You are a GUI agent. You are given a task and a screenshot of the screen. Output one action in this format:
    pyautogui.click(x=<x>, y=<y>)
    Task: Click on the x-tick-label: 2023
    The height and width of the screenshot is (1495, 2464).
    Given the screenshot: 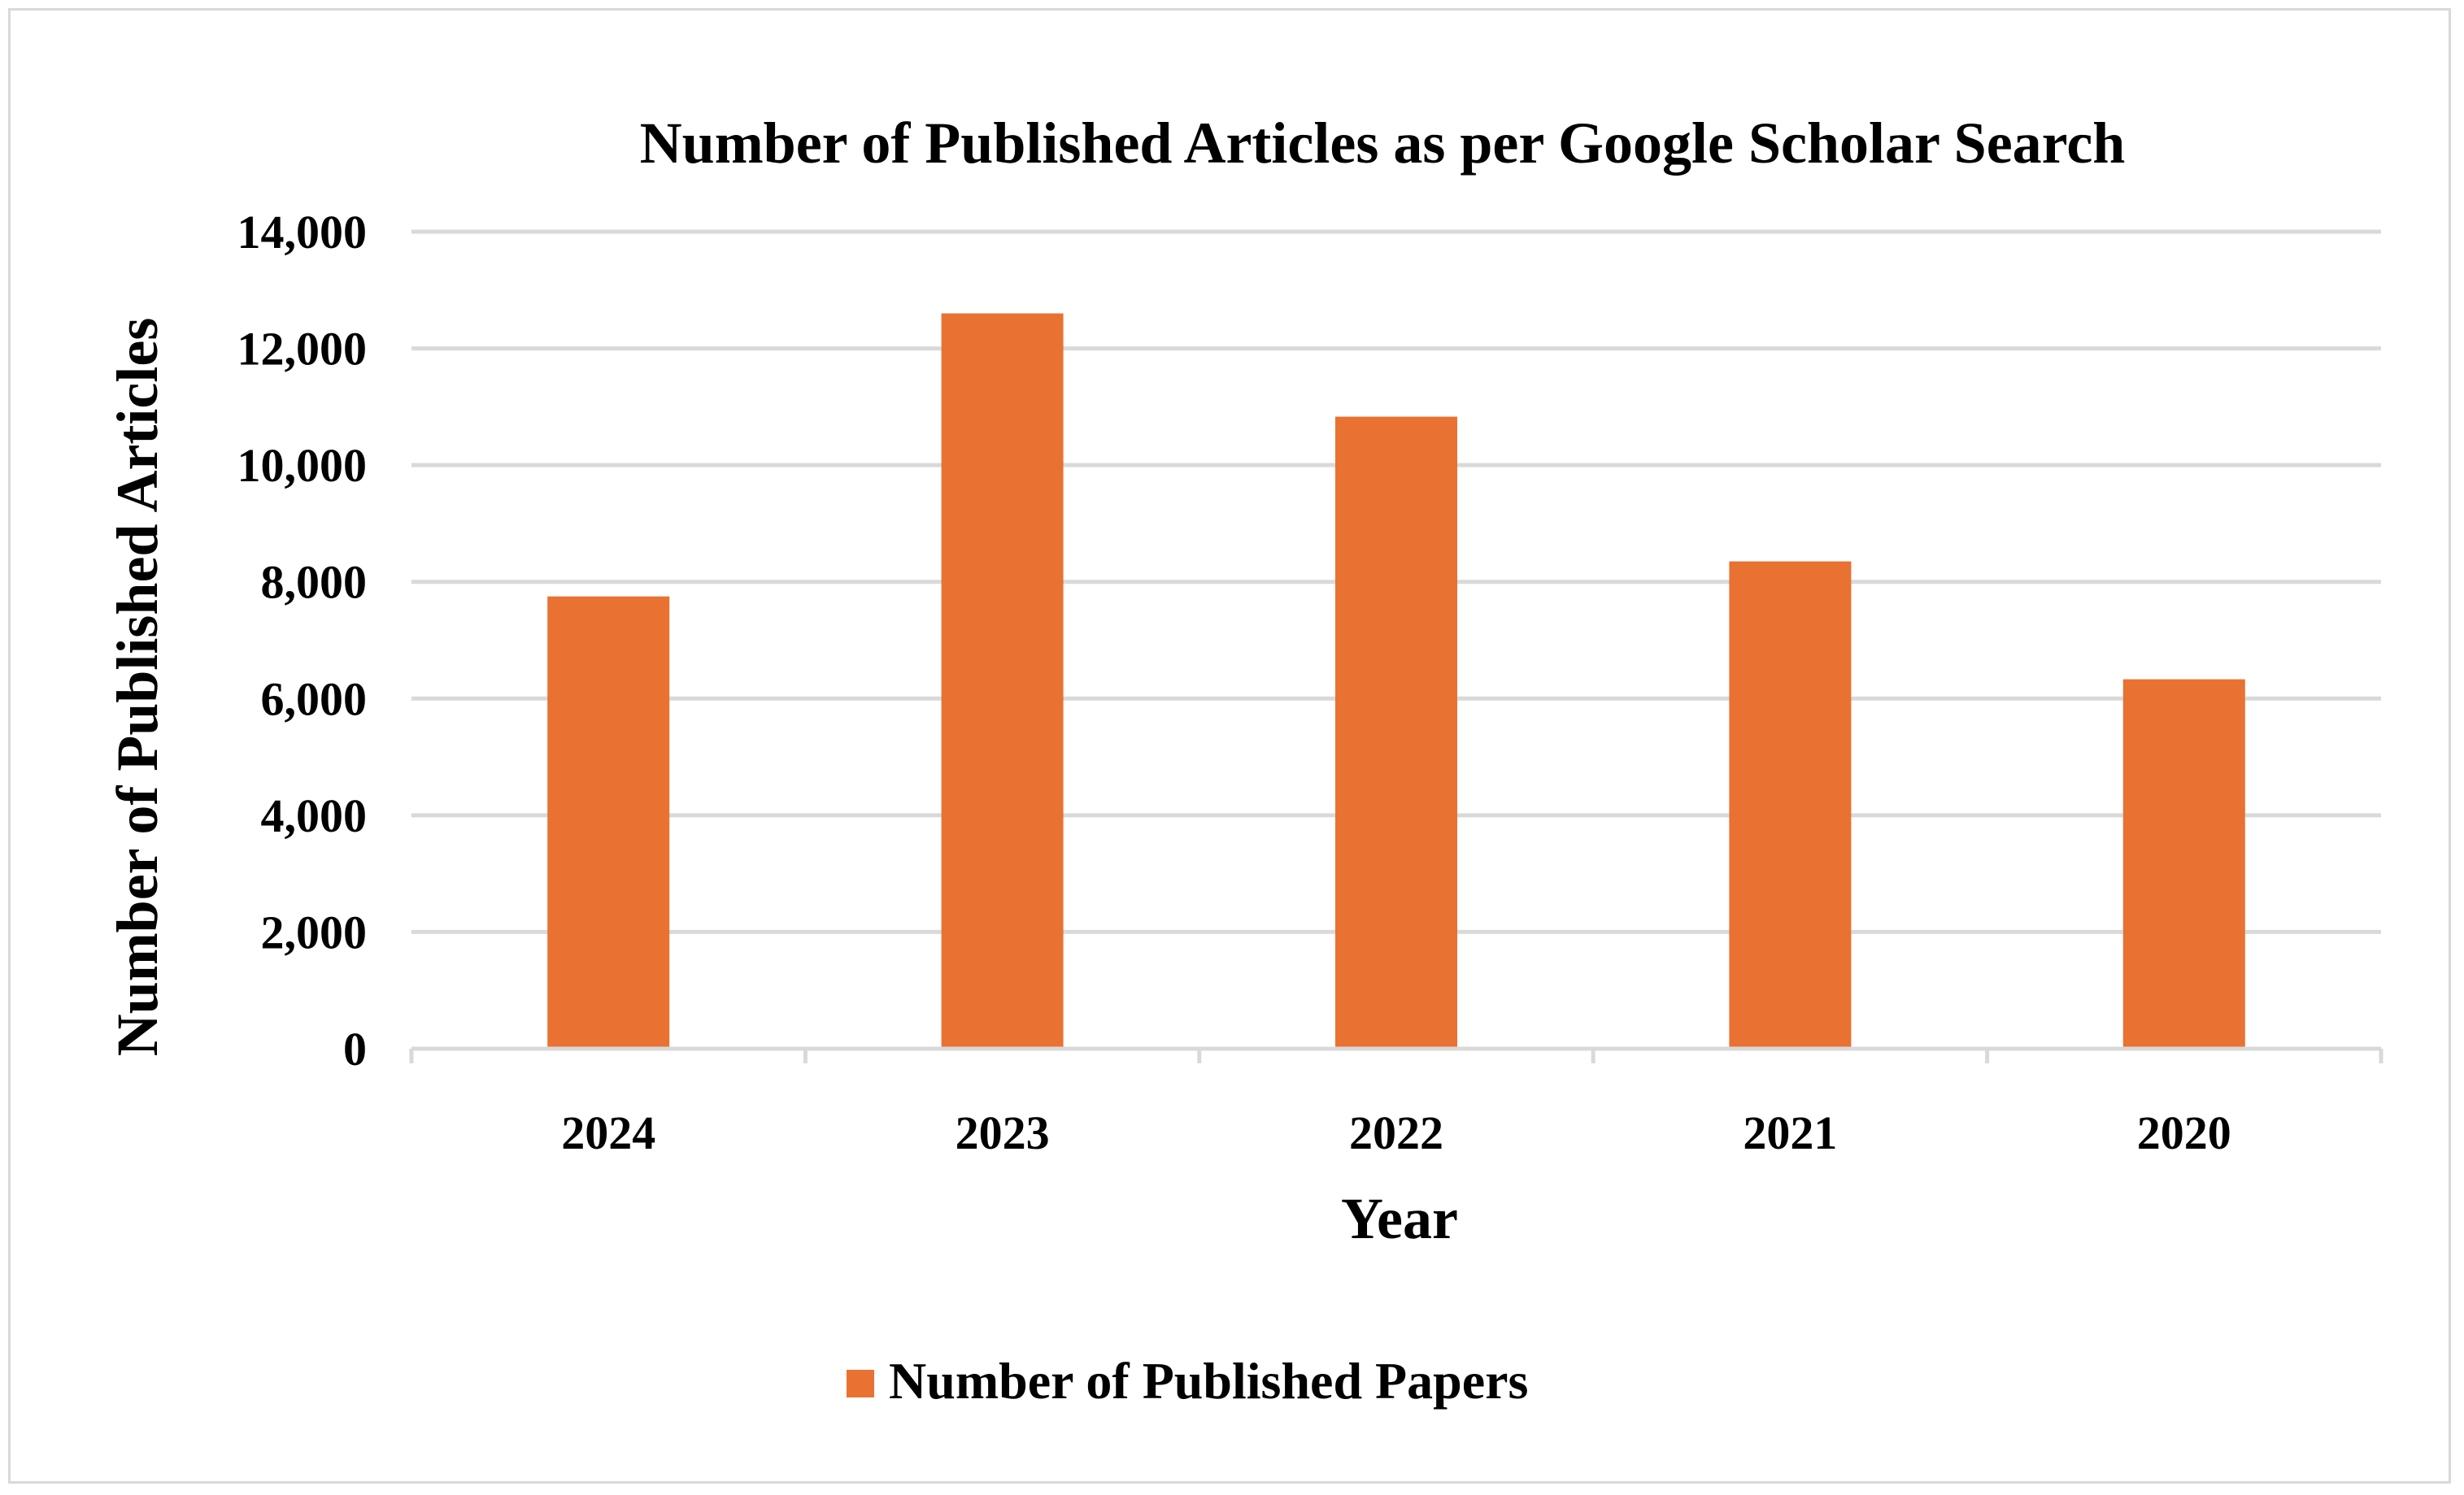 What is the action you would take?
    pyautogui.click(x=1003, y=1132)
    